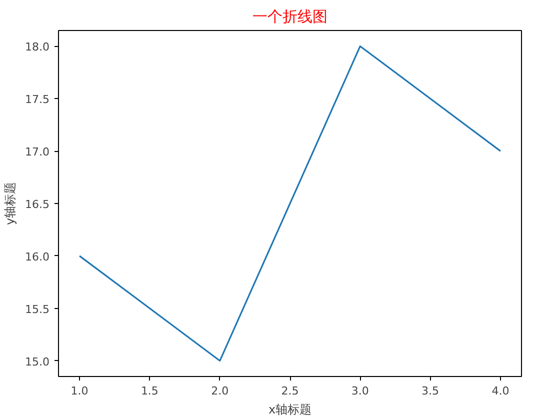 This screenshot has height=419, width=535. What do you see at coordinates (431, 391) in the screenshot?
I see `x-tick-label: 3.5` at bounding box center [431, 391].